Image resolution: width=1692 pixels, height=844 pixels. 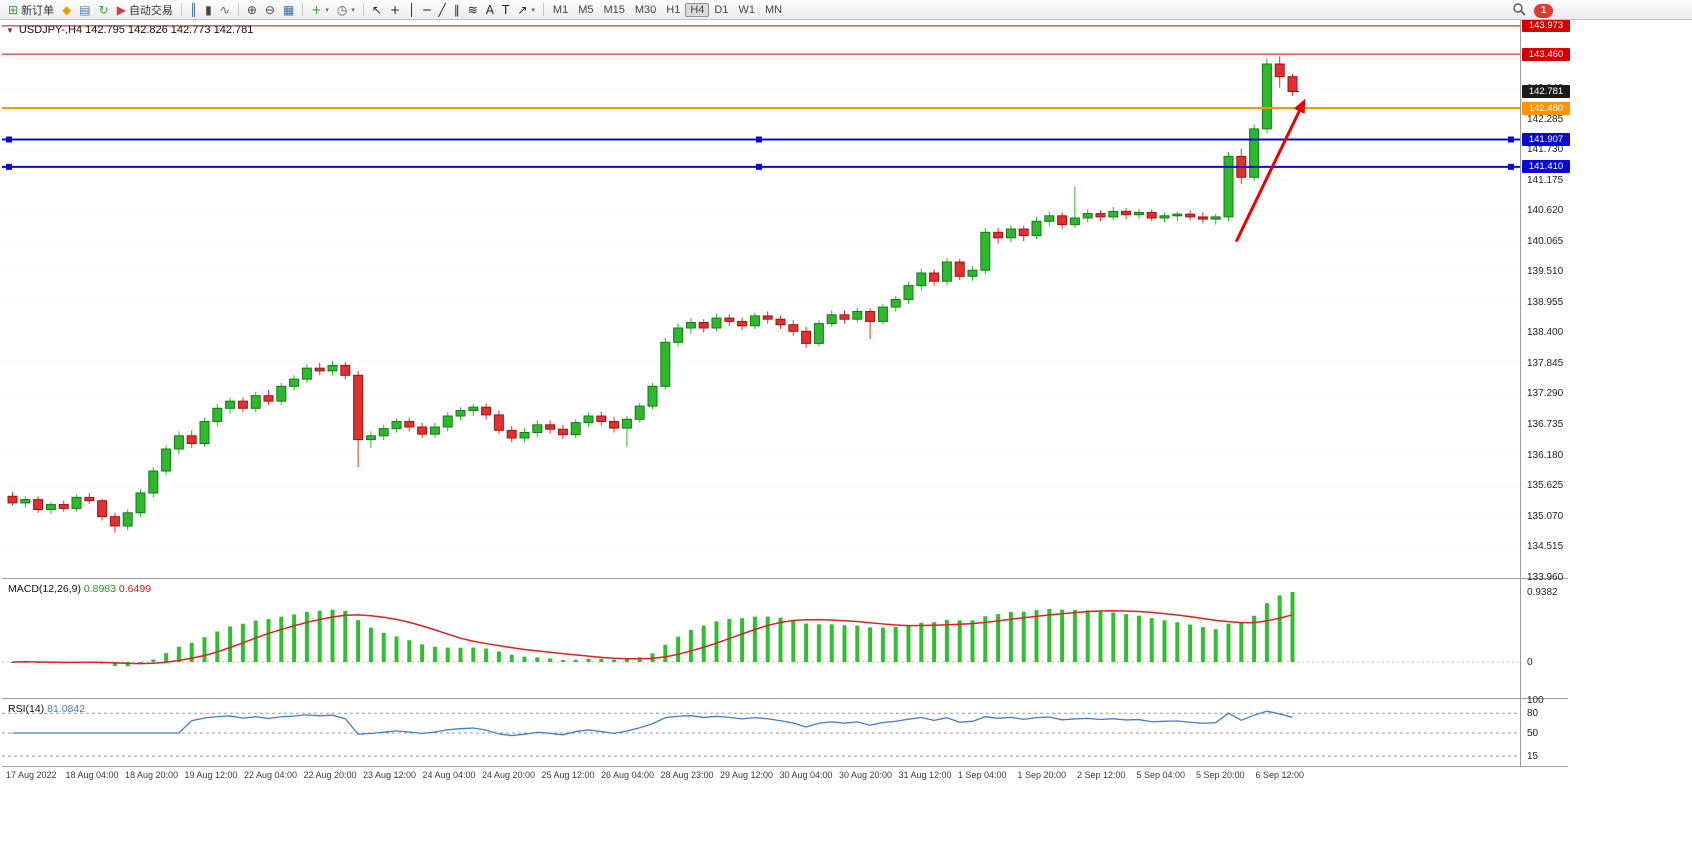 I want to click on new-order-button: ⊞ 新订单, so click(x=31, y=10).